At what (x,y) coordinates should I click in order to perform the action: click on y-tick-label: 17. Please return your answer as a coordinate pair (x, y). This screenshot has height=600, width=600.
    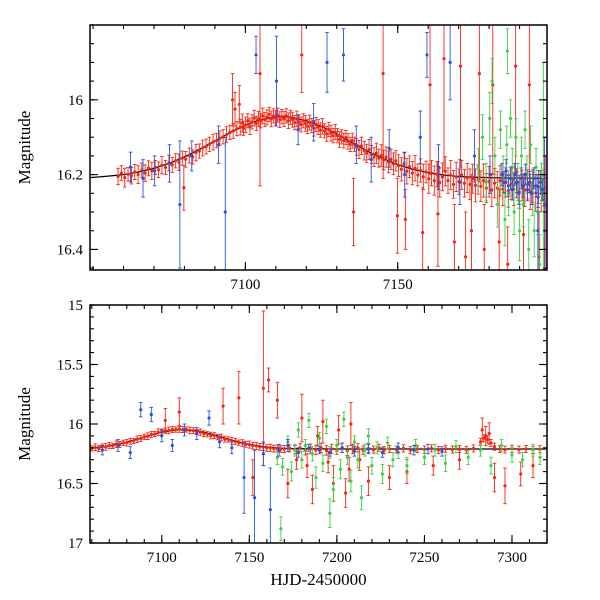
    Looking at the image, I should click on (76, 544).